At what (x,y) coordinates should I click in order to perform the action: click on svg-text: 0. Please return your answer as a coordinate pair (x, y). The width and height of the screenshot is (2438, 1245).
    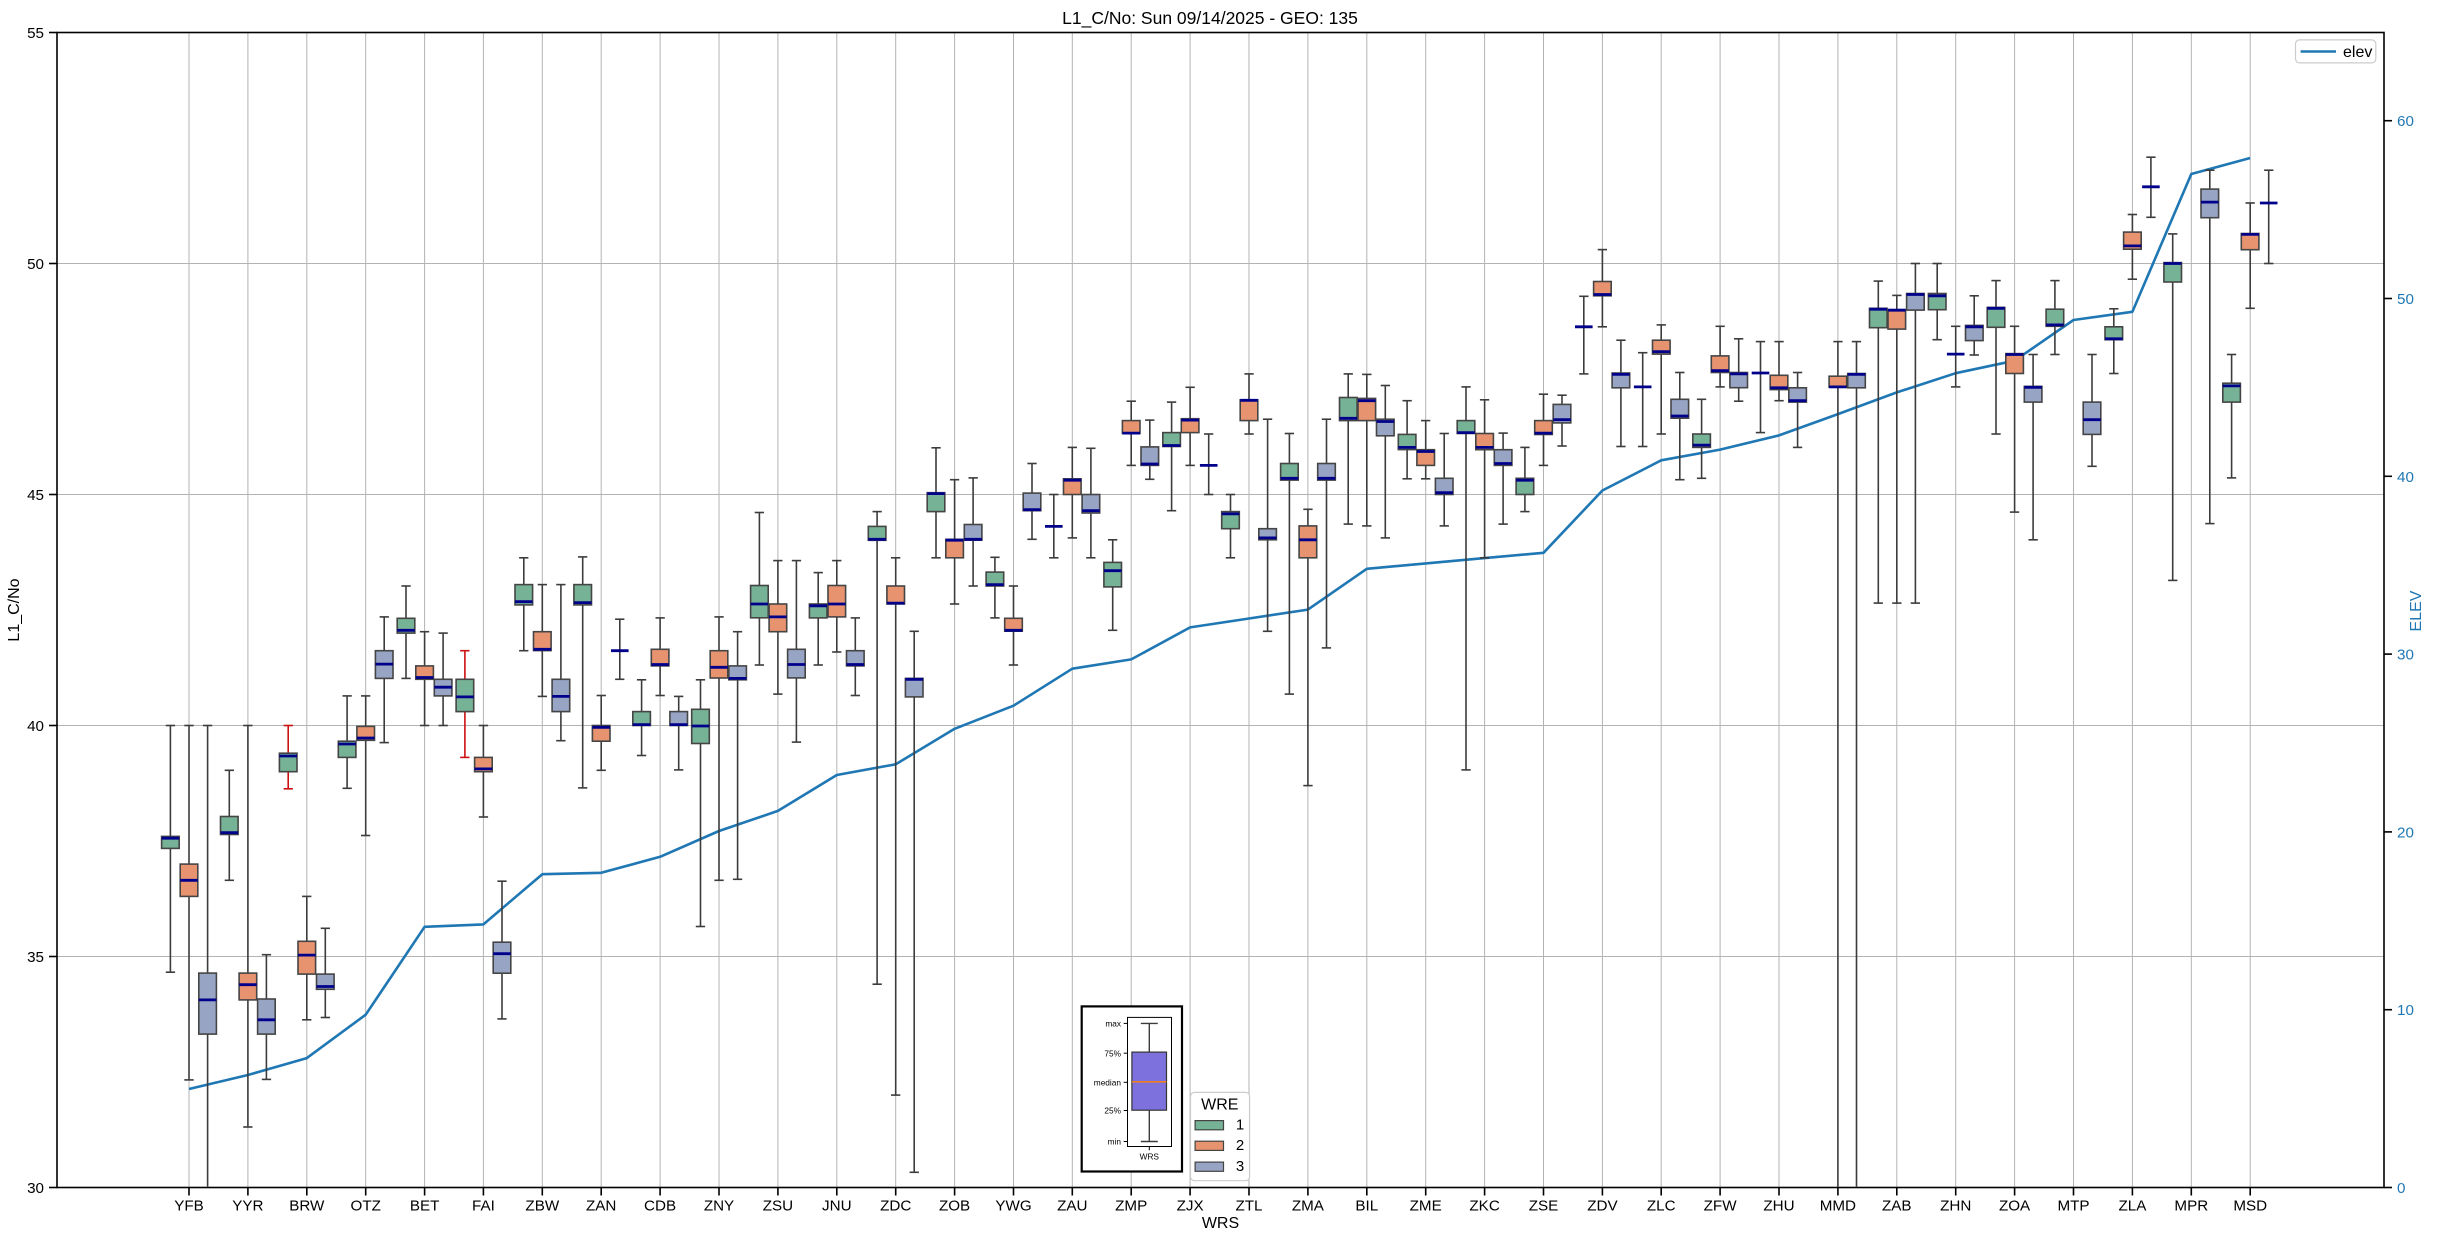
    Looking at the image, I should click on (2401, 1188).